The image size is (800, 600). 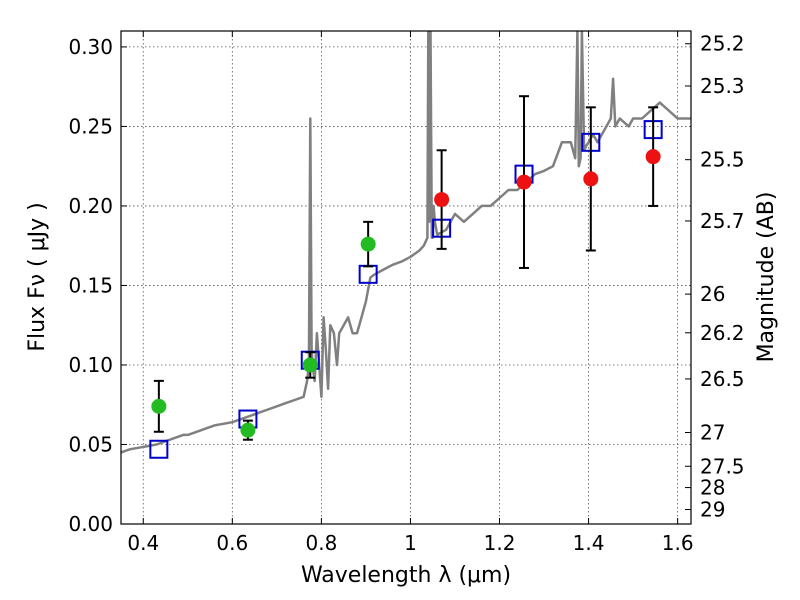 What do you see at coordinates (722, 160) in the screenshot?
I see `y2-tick-label: 25.5` at bounding box center [722, 160].